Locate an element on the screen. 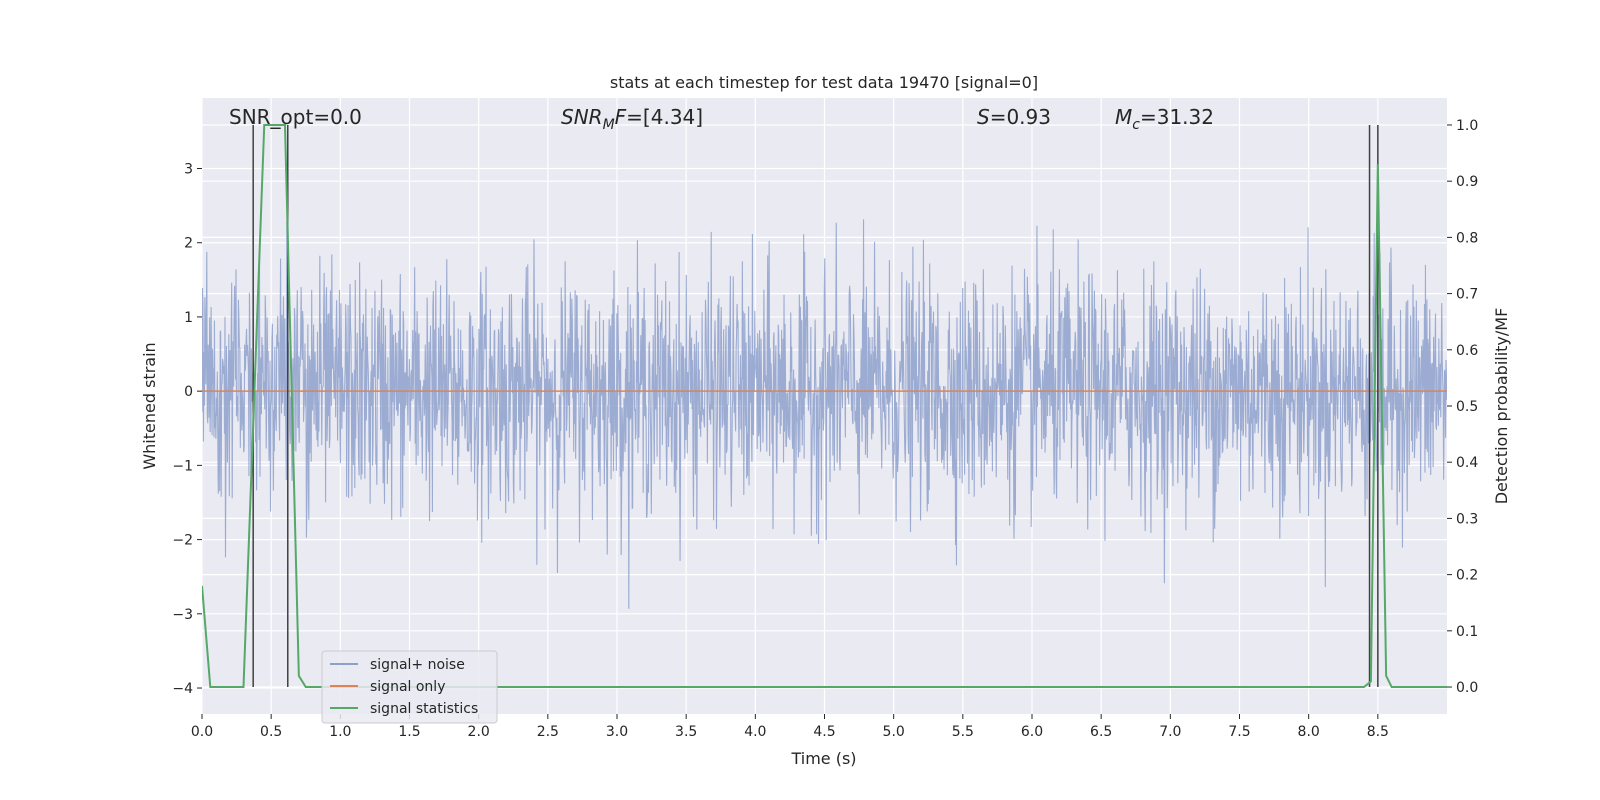  x-tick-label: 2.0 is located at coordinates (479, 732).